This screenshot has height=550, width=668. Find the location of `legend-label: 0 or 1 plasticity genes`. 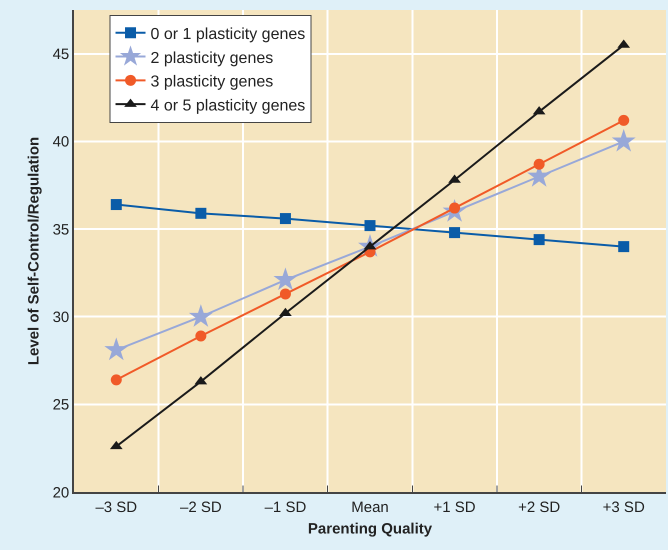

legend-label: 0 or 1 plasticity genes is located at coordinates (228, 34).